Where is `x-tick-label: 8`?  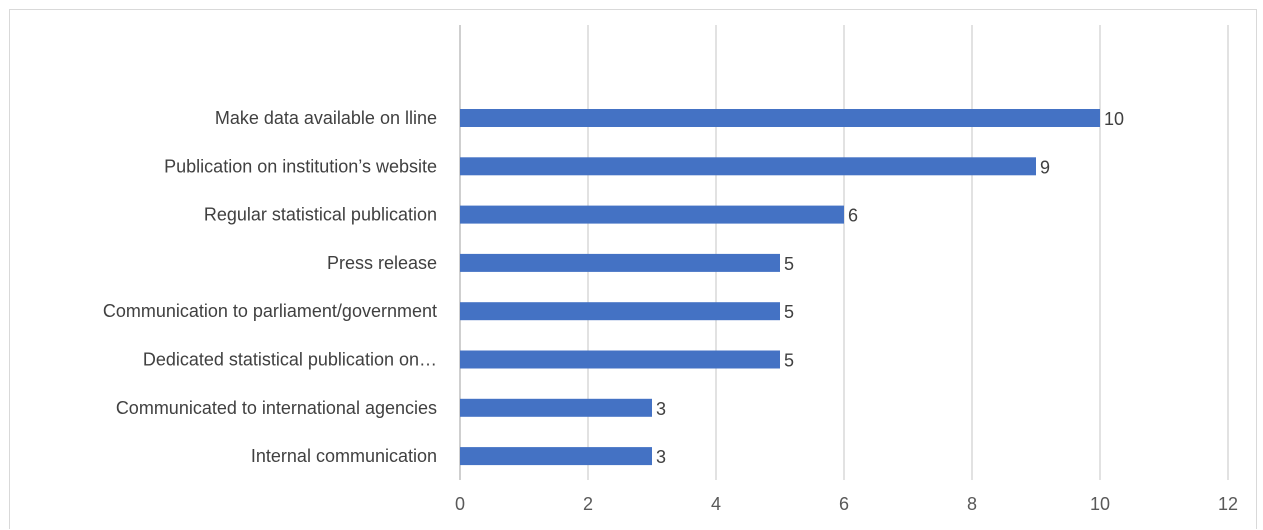
x-tick-label: 8 is located at coordinates (972, 504).